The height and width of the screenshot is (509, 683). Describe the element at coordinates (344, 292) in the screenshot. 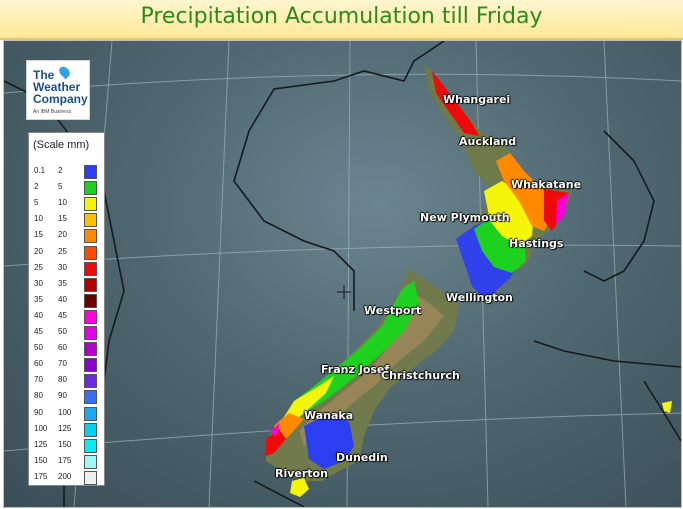

I see `crosshair-icon` at that location.